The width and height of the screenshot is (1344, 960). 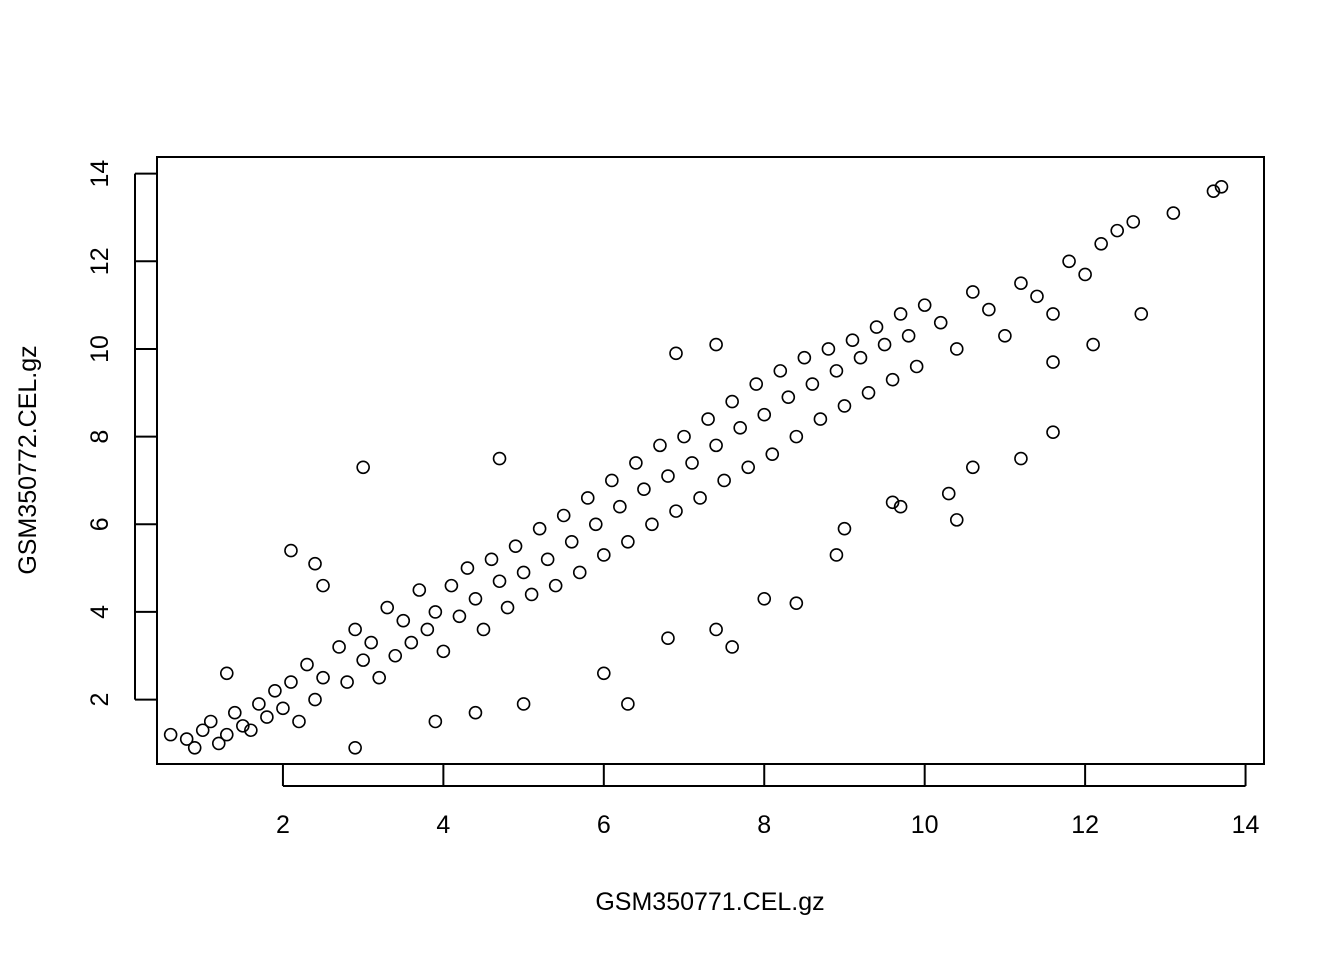 What do you see at coordinates (709, 902) in the screenshot?
I see `x-axis-title: GSM350771.CEL.gz` at bounding box center [709, 902].